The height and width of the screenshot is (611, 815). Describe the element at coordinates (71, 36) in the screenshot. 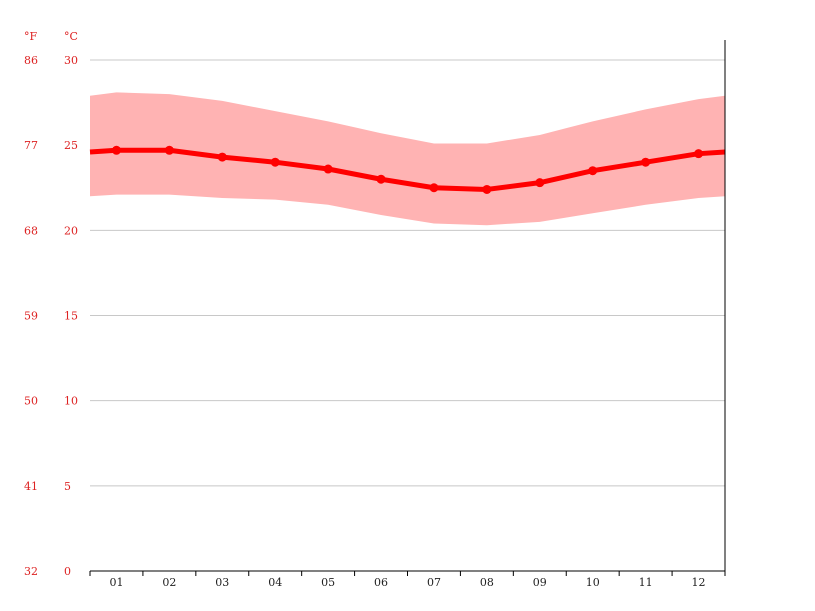

I see `celsius-unit-label: °C` at that location.